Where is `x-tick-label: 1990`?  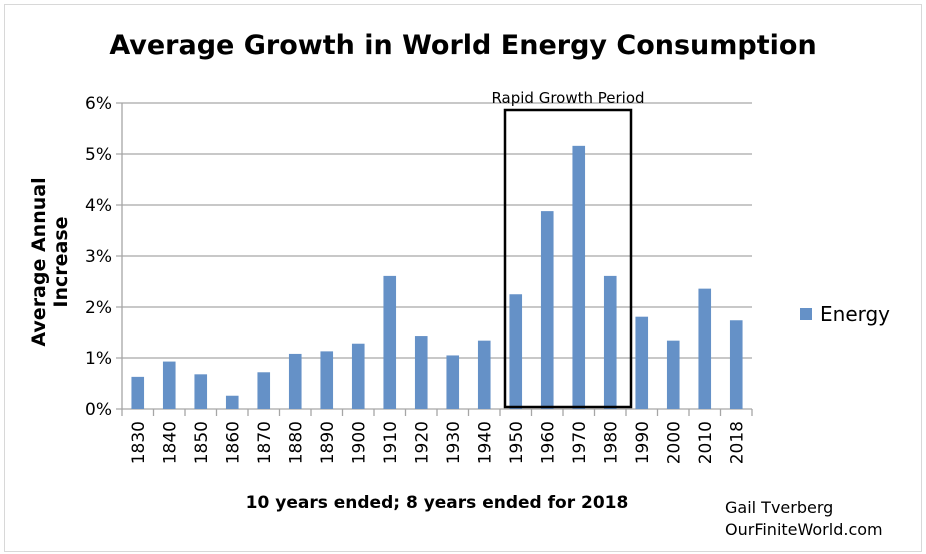 x-tick-label: 1990 is located at coordinates (643, 442).